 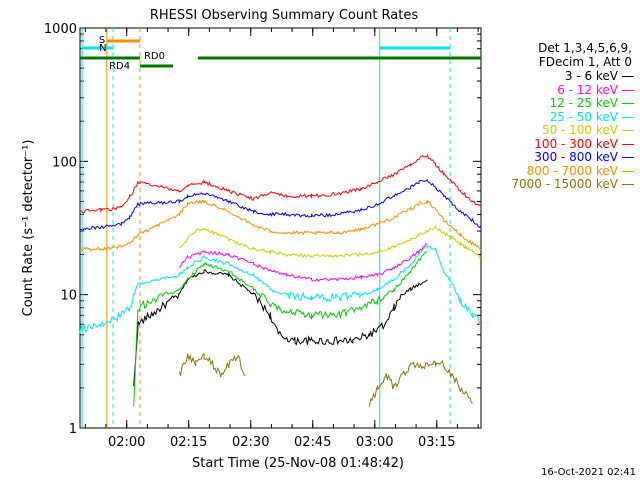 I want to click on y-tick-label: 1000, so click(x=60, y=29).